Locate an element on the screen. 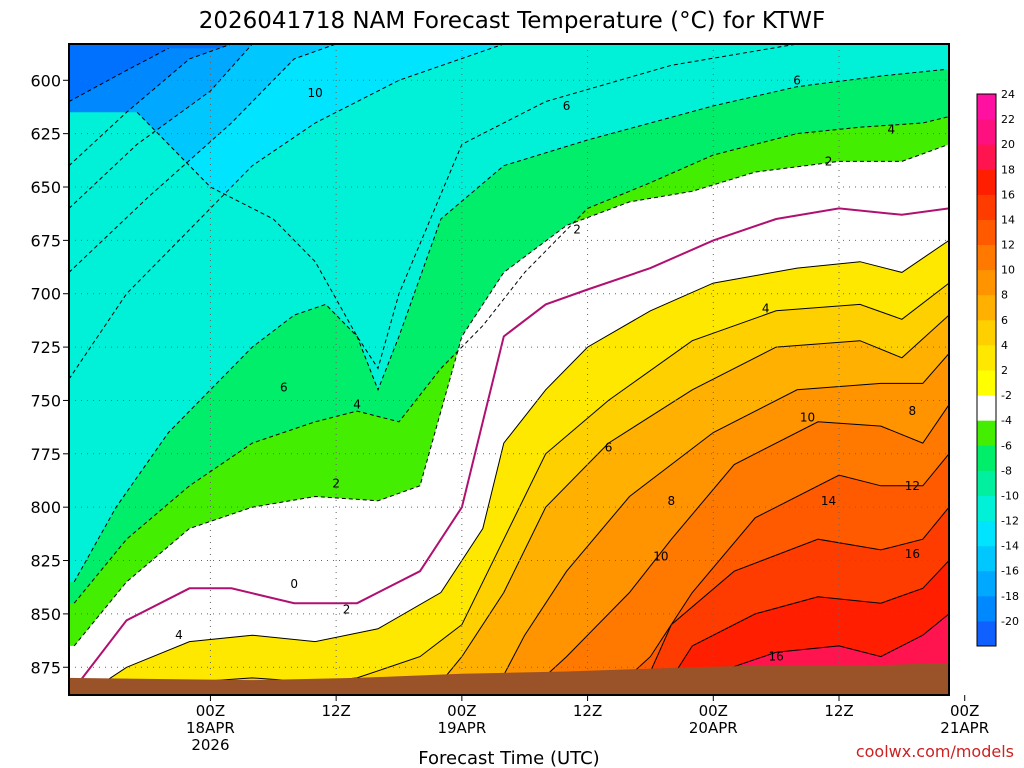  y-tick-label: 725 is located at coordinates (45, 347).